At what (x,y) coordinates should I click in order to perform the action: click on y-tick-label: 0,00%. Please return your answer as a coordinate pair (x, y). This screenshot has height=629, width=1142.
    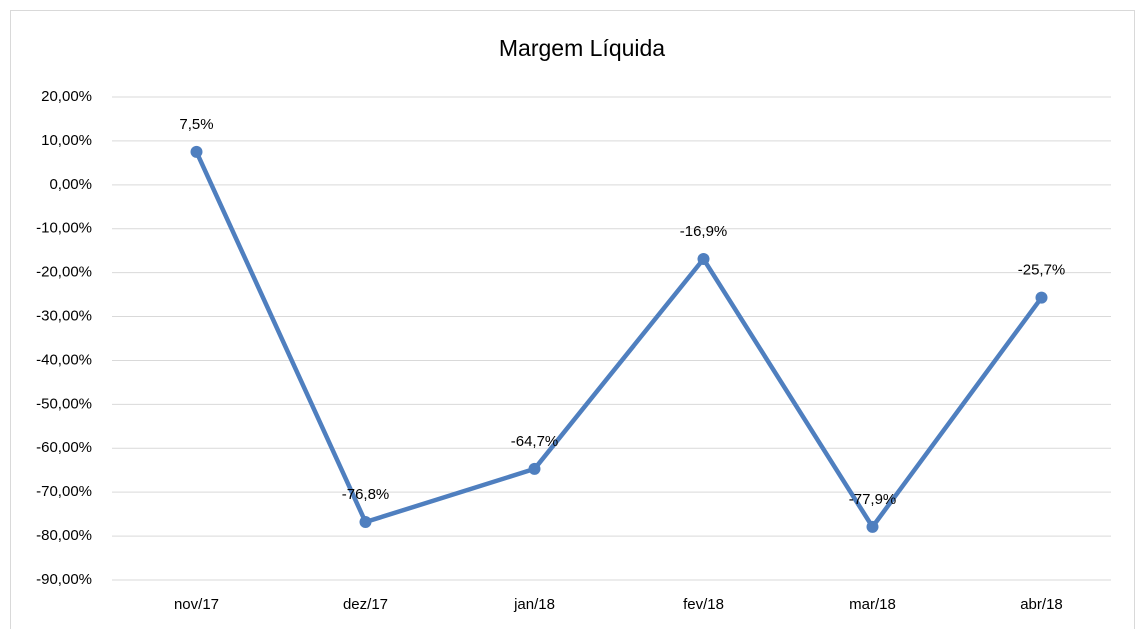
    Looking at the image, I should click on (70, 184).